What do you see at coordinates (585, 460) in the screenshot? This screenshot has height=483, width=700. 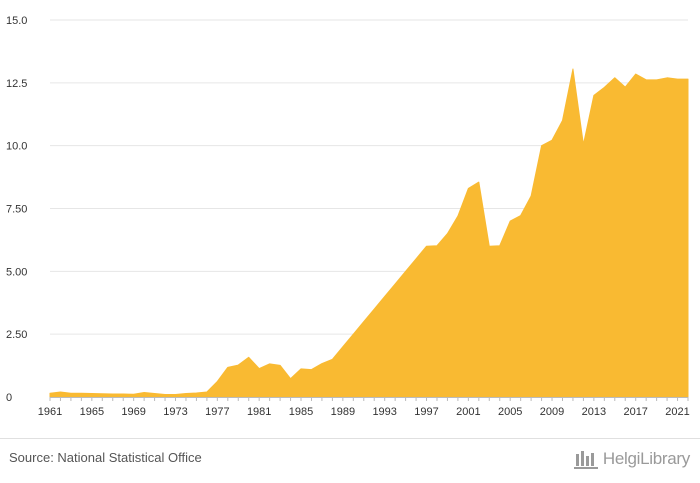 I see `library-icon` at bounding box center [585, 460].